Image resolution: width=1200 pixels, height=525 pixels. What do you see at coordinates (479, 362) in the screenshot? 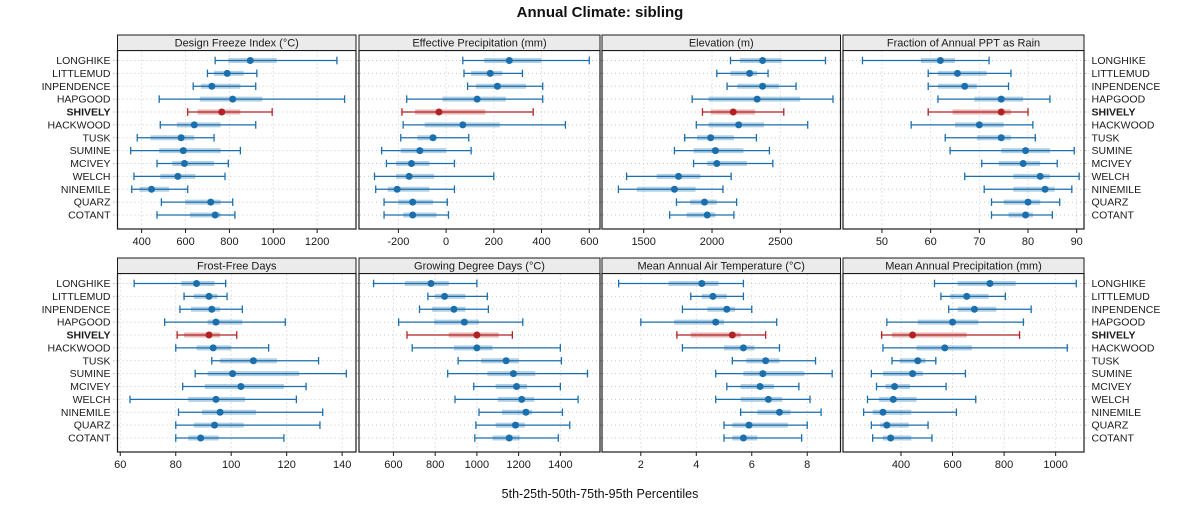
I see `grid-growing-degree-days` at bounding box center [479, 362].